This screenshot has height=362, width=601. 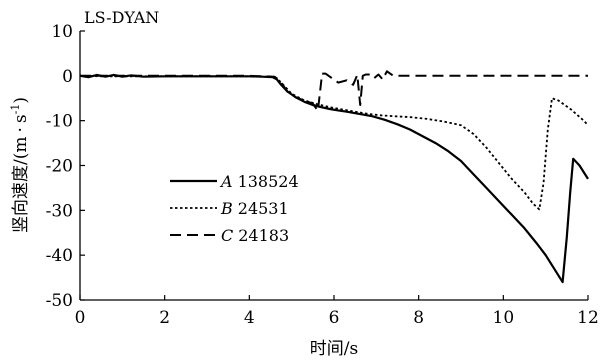 I want to click on legend: A 138524 B 24531 C 24183, so click(x=234, y=208).